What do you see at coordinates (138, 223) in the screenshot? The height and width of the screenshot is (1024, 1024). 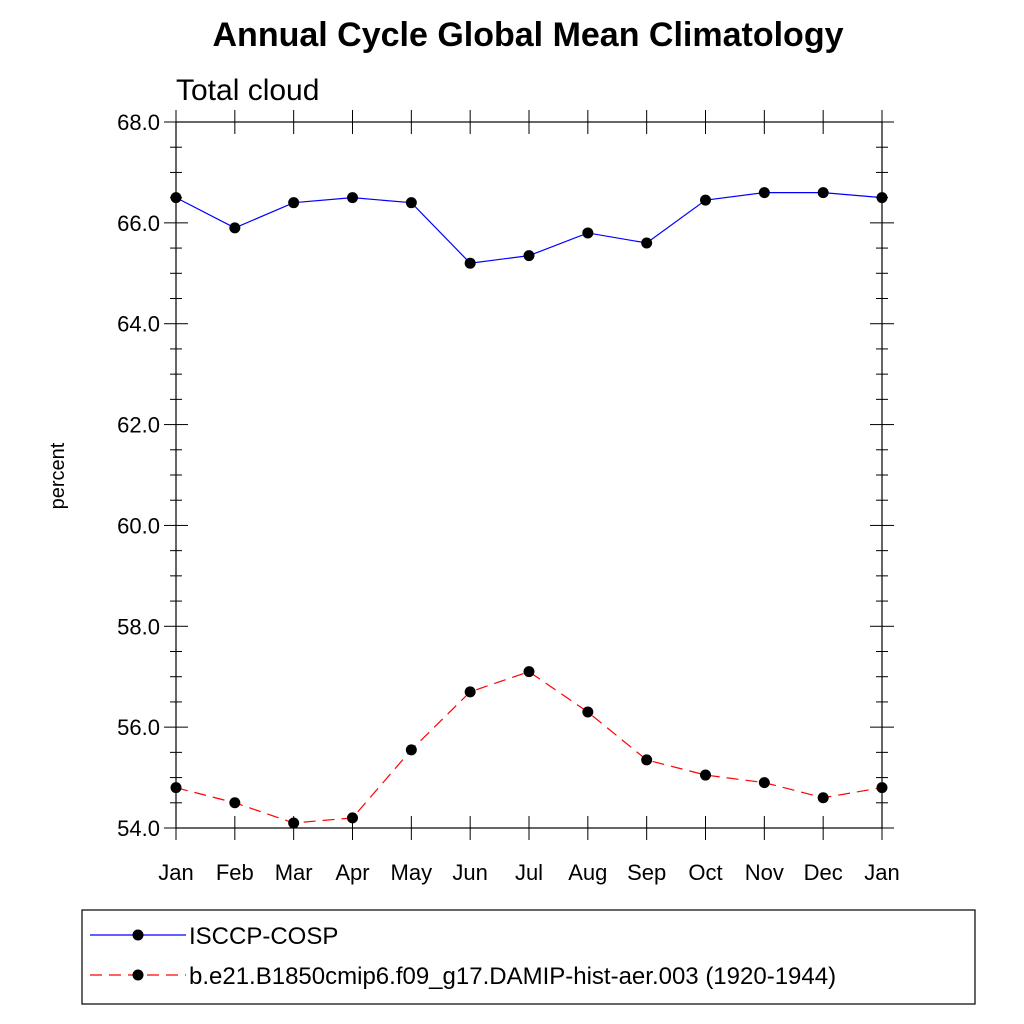 I see `y-tick-label: 66.0` at bounding box center [138, 223].